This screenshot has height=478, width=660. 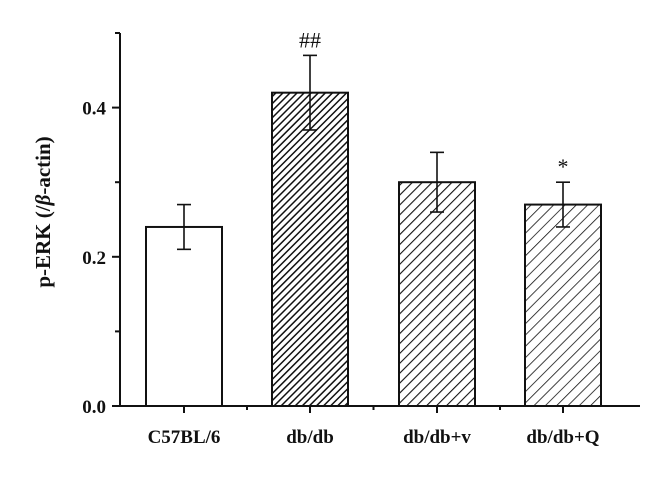 What do you see at coordinates (184, 437) in the screenshot?
I see `category-label: C57BL/6` at bounding box center [184, 437].